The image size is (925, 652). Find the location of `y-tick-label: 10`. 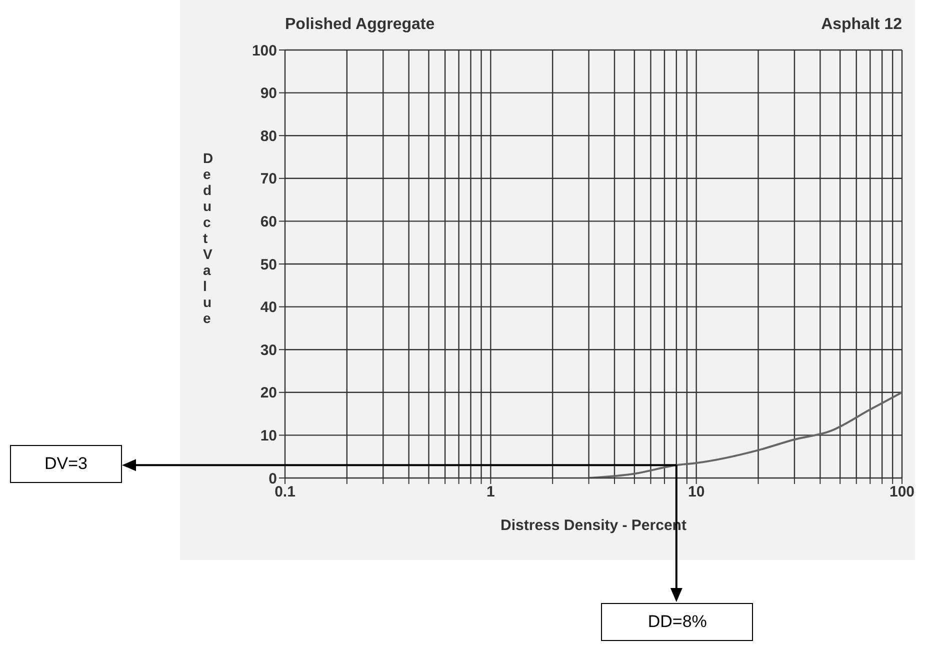

y-tick-label: 10 is located at coordinates (268, 436).